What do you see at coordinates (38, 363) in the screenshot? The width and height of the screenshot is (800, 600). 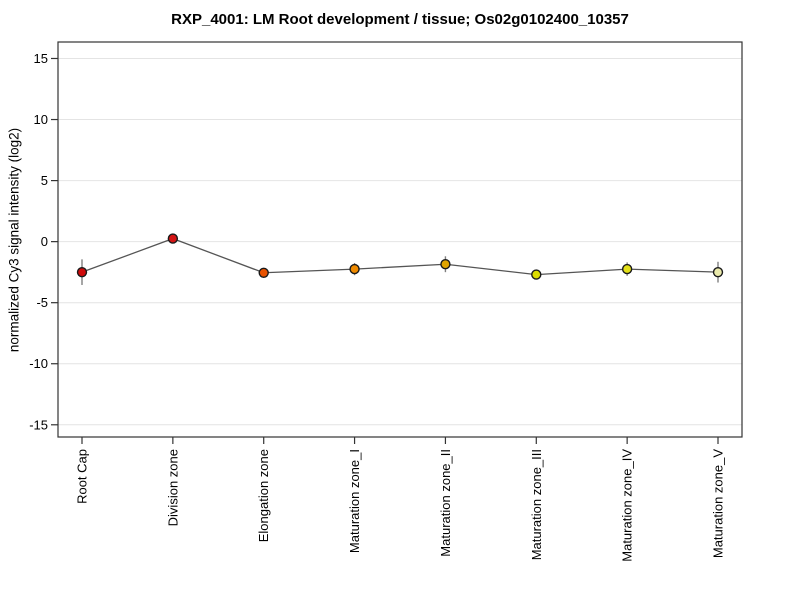 I see `y-axis-tick-label: -10` at bounding box center [38, 363].